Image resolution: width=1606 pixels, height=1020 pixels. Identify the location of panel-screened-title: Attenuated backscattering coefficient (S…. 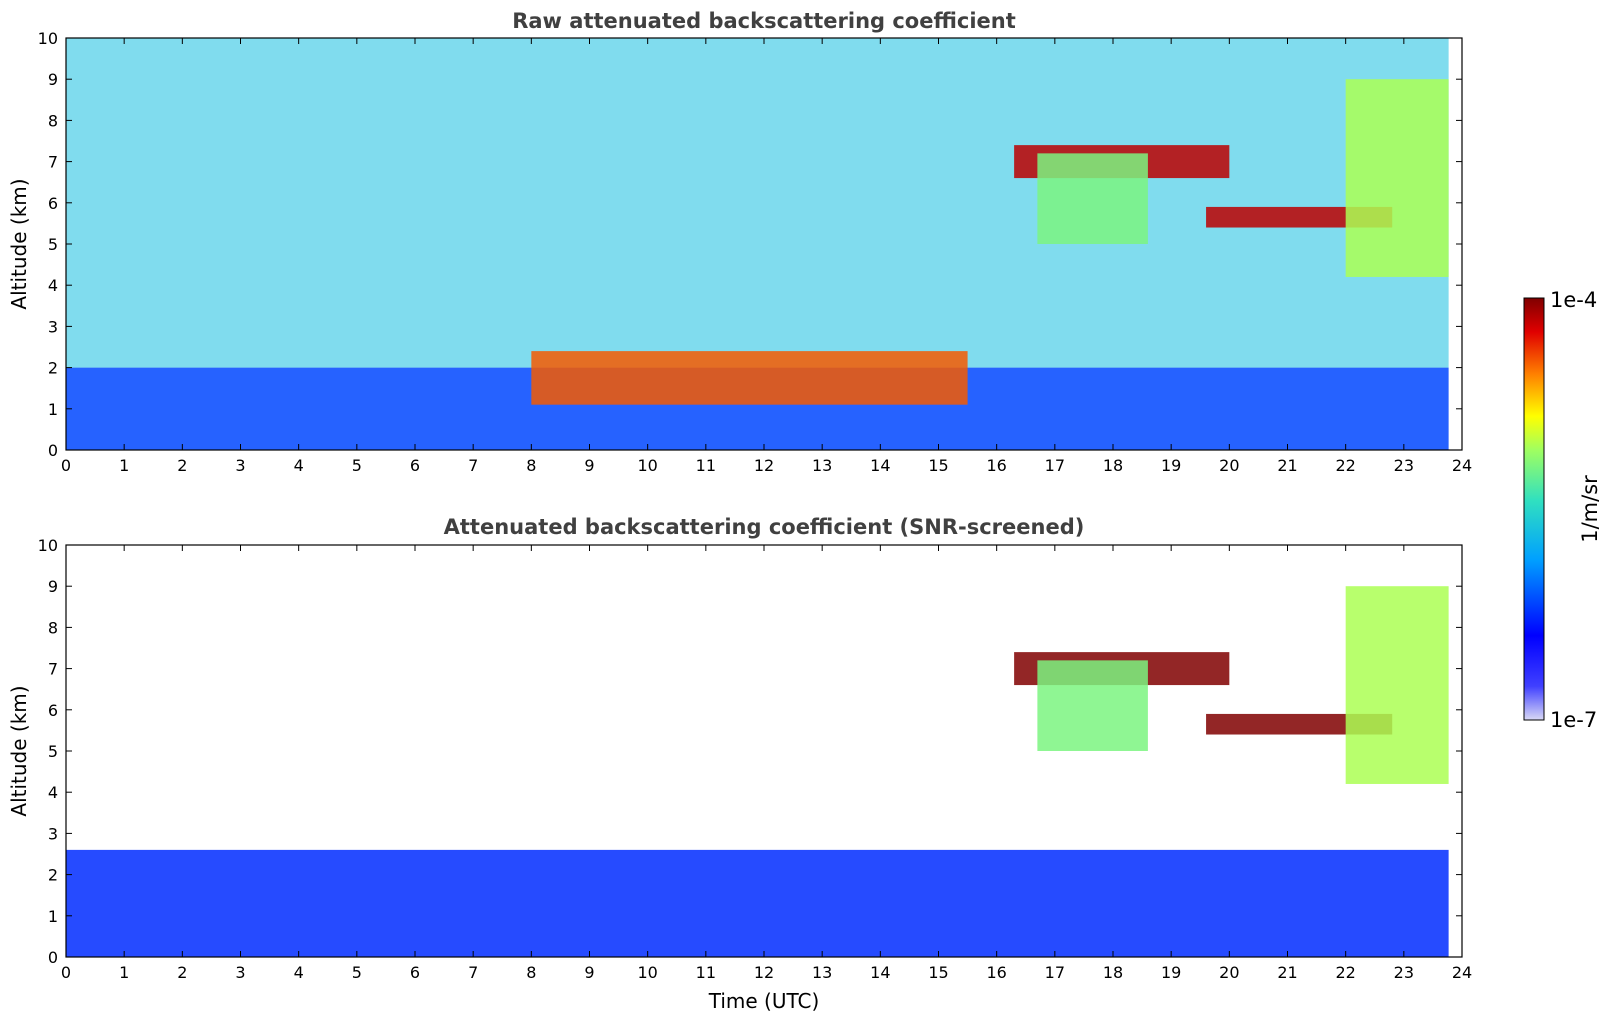
(764, 527).